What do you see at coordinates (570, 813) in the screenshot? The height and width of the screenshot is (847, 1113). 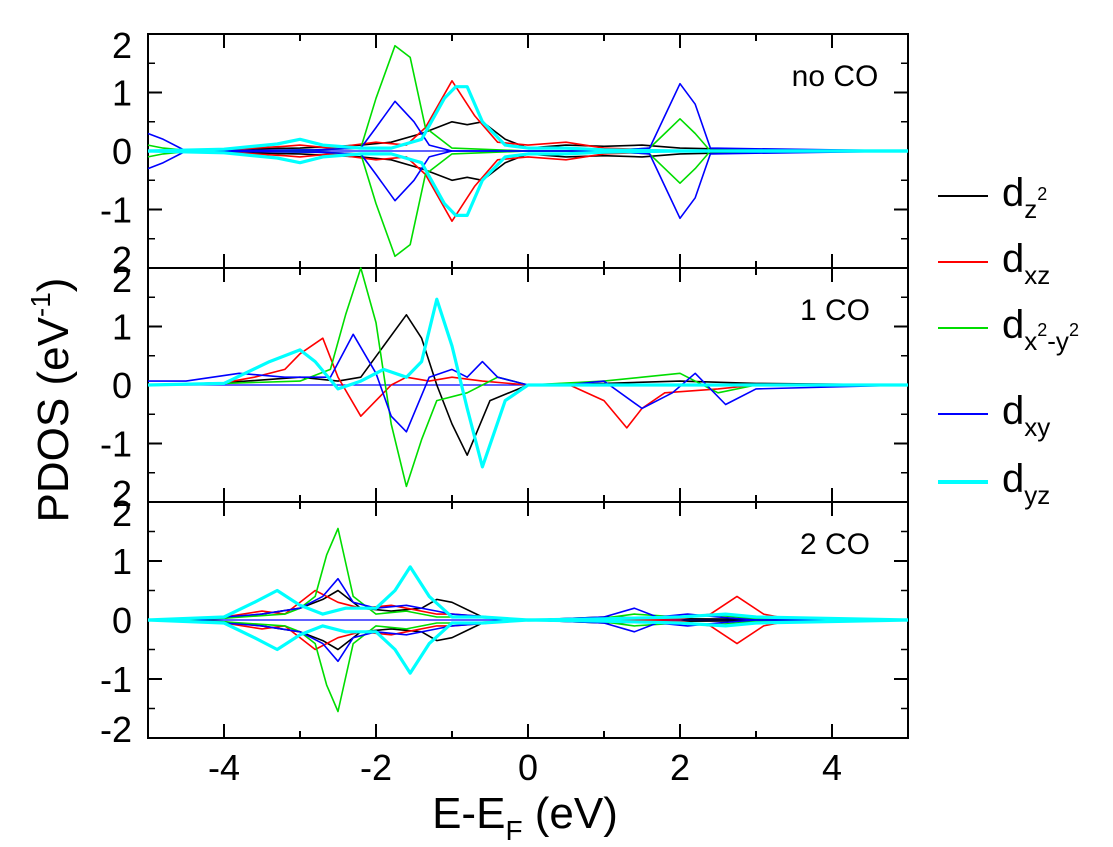 I see `x-axis-title-tail: (eV)` at bounding box center [570, 813].